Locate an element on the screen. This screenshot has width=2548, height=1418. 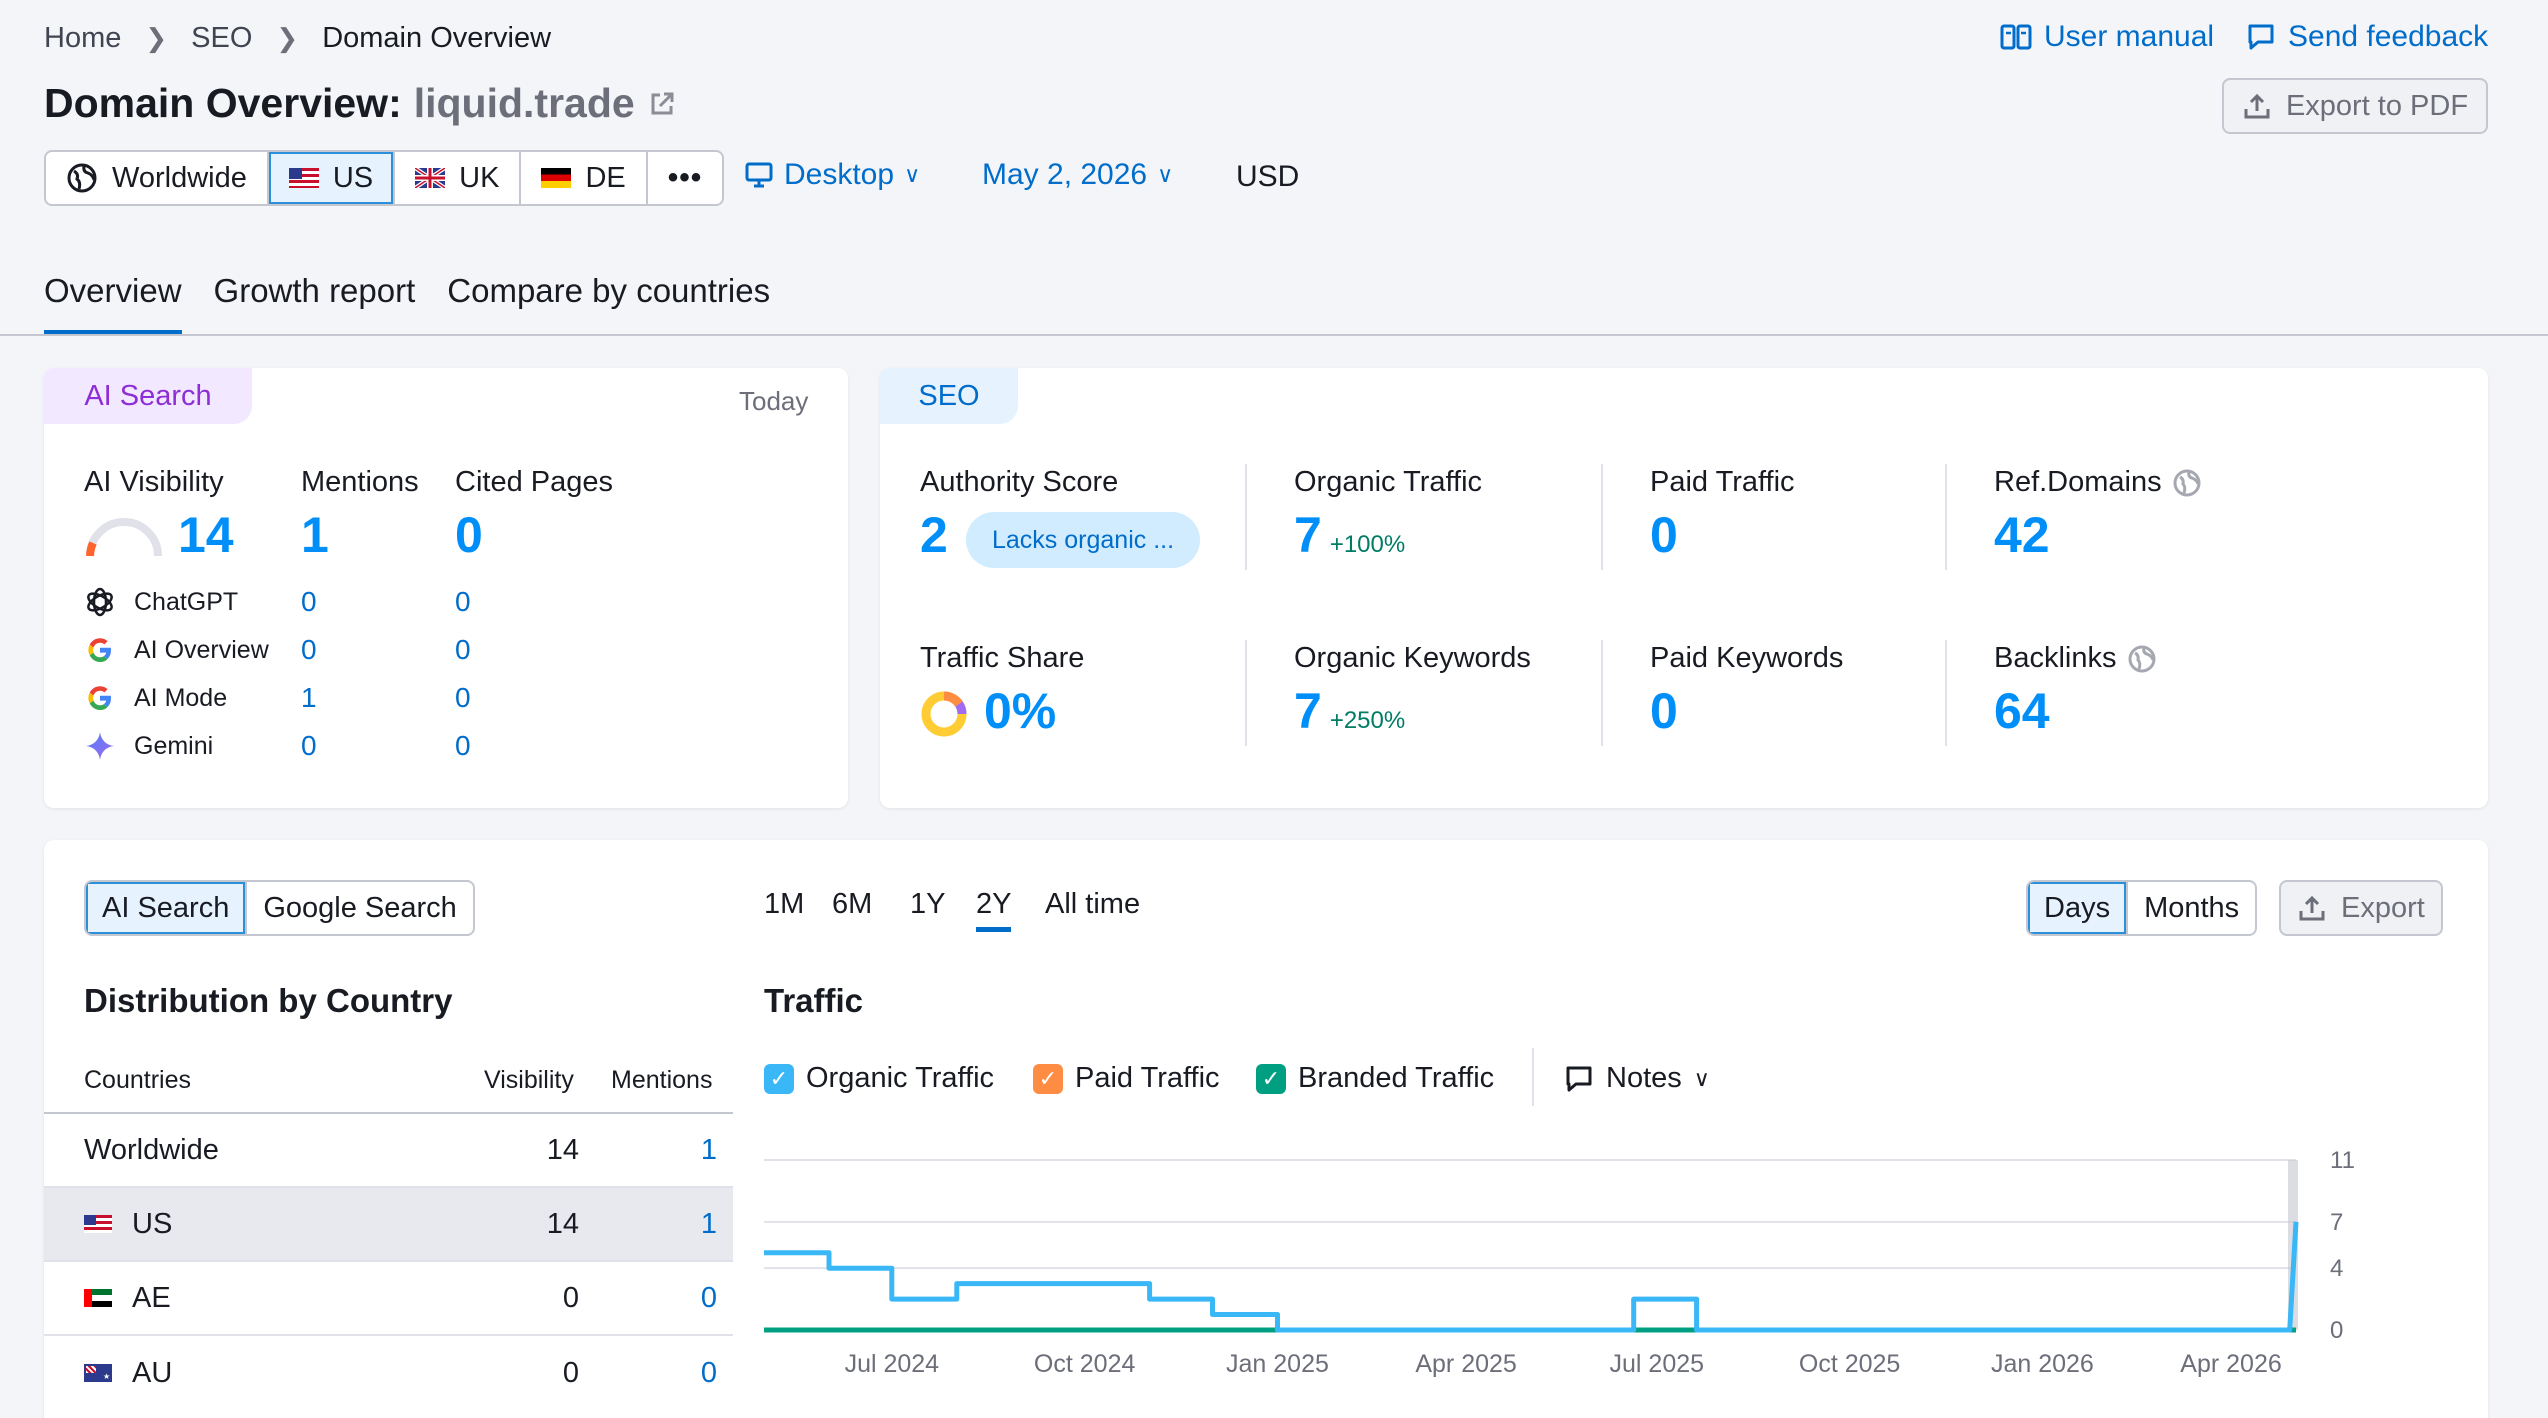
device-label: Desktop is located at coordinates (839, 174).